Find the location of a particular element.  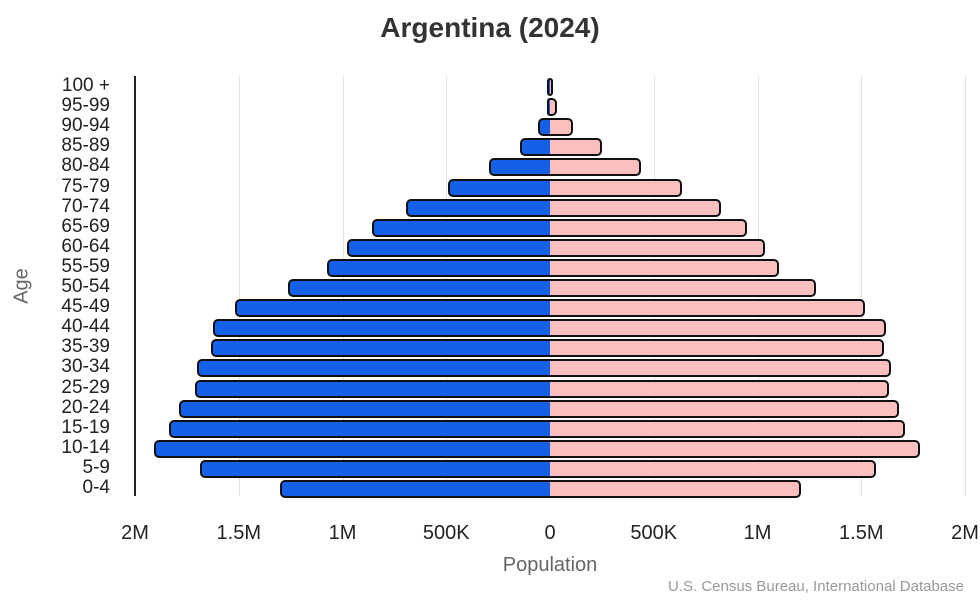

y-tick-label: 10-14 is located at coordinates (85, 447).